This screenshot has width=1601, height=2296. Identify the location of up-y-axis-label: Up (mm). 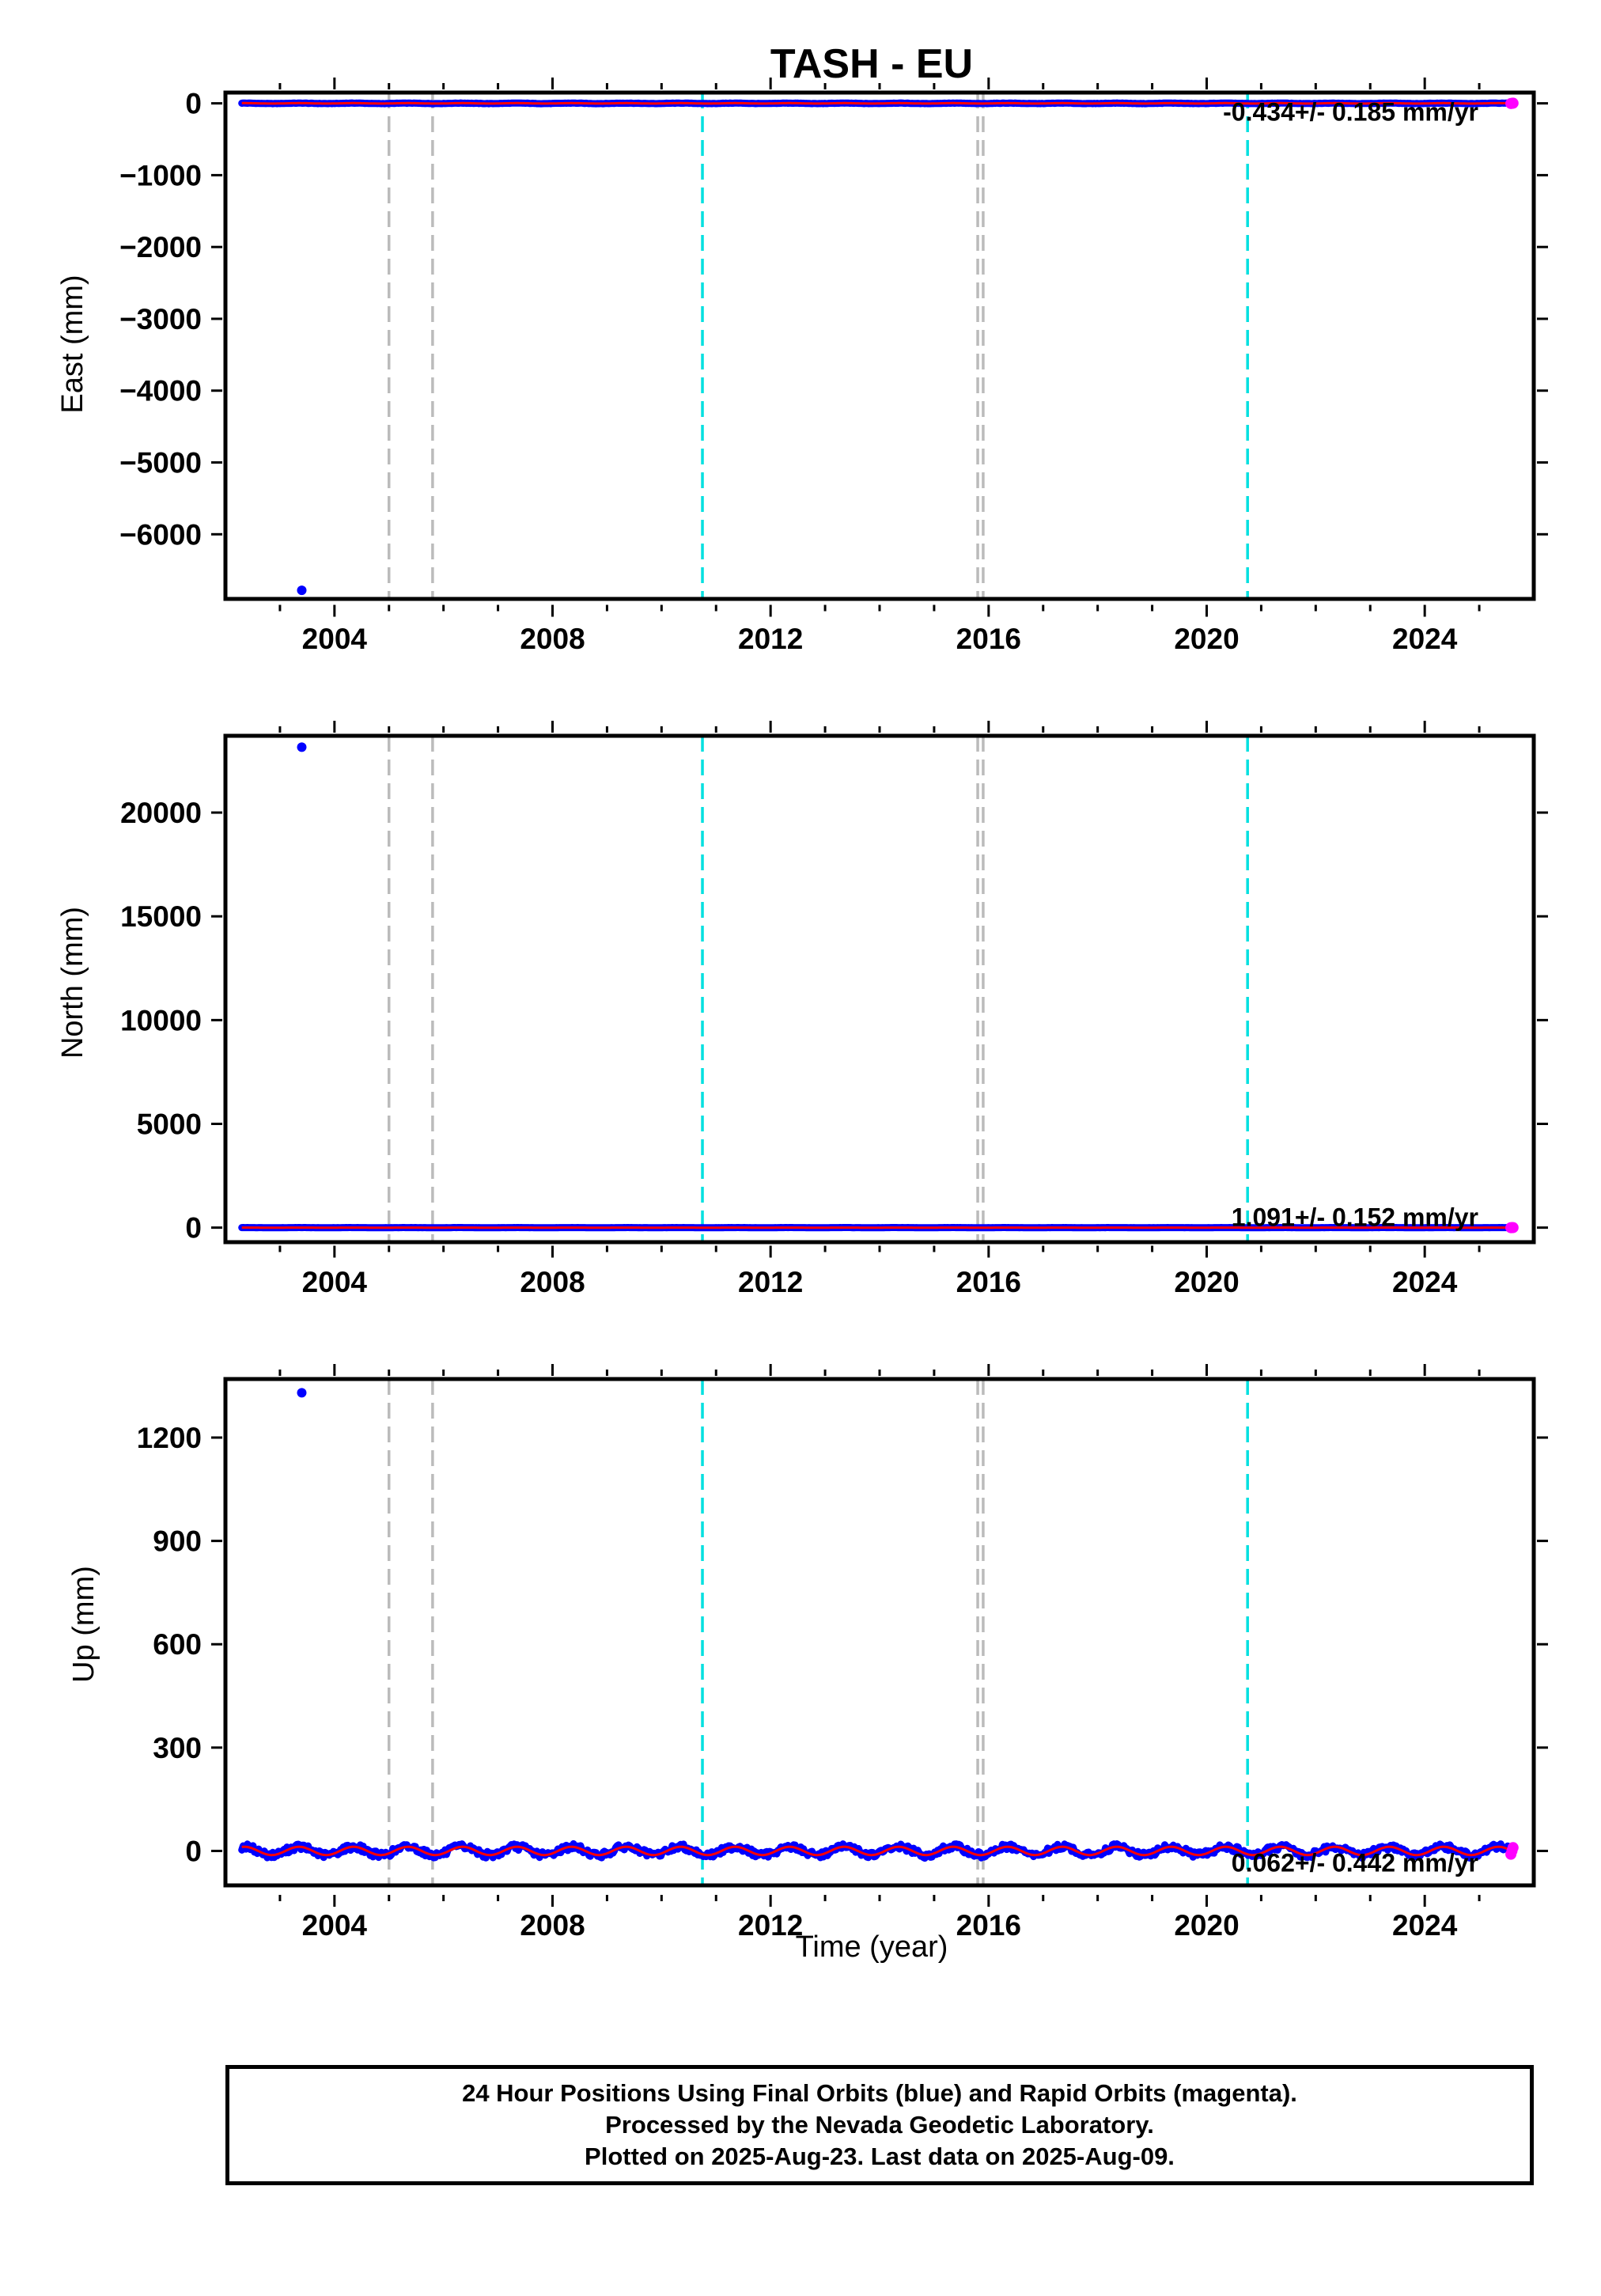
(83, 1624).